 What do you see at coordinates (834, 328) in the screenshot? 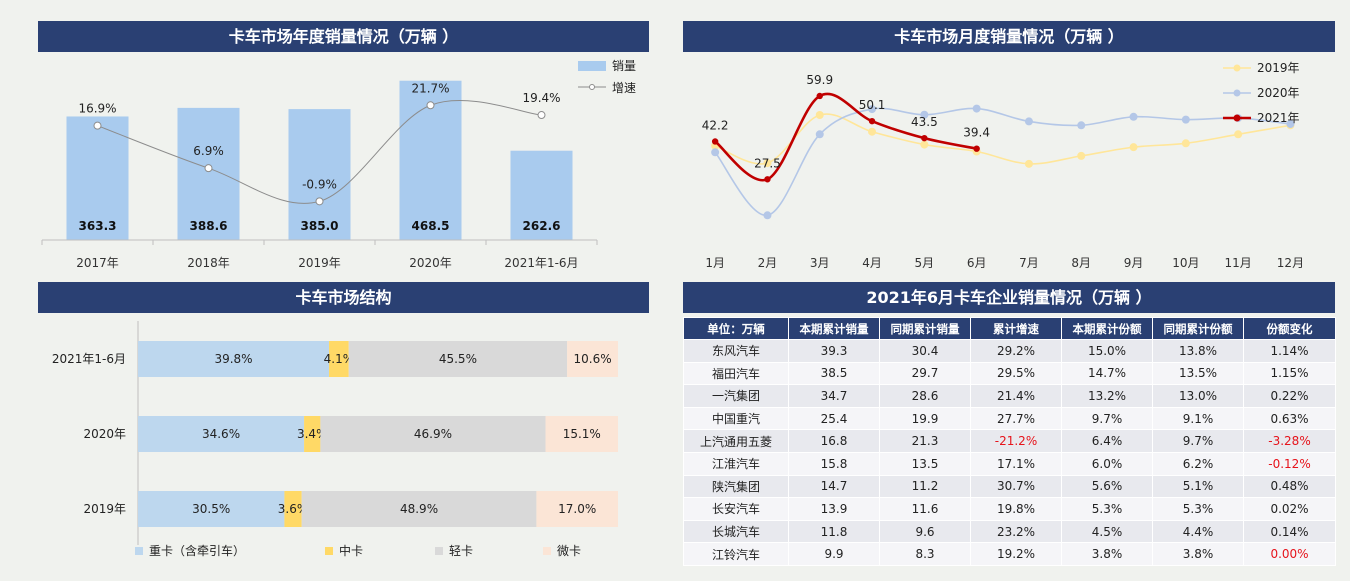
I see `table-header-cell: 本期累计销量` at bounding box center [834, 328].